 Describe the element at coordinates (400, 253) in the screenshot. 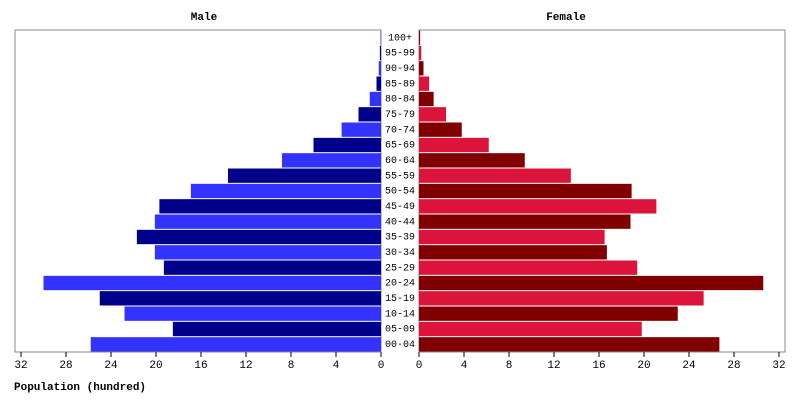

I see `age-label: 30-34` at that location.